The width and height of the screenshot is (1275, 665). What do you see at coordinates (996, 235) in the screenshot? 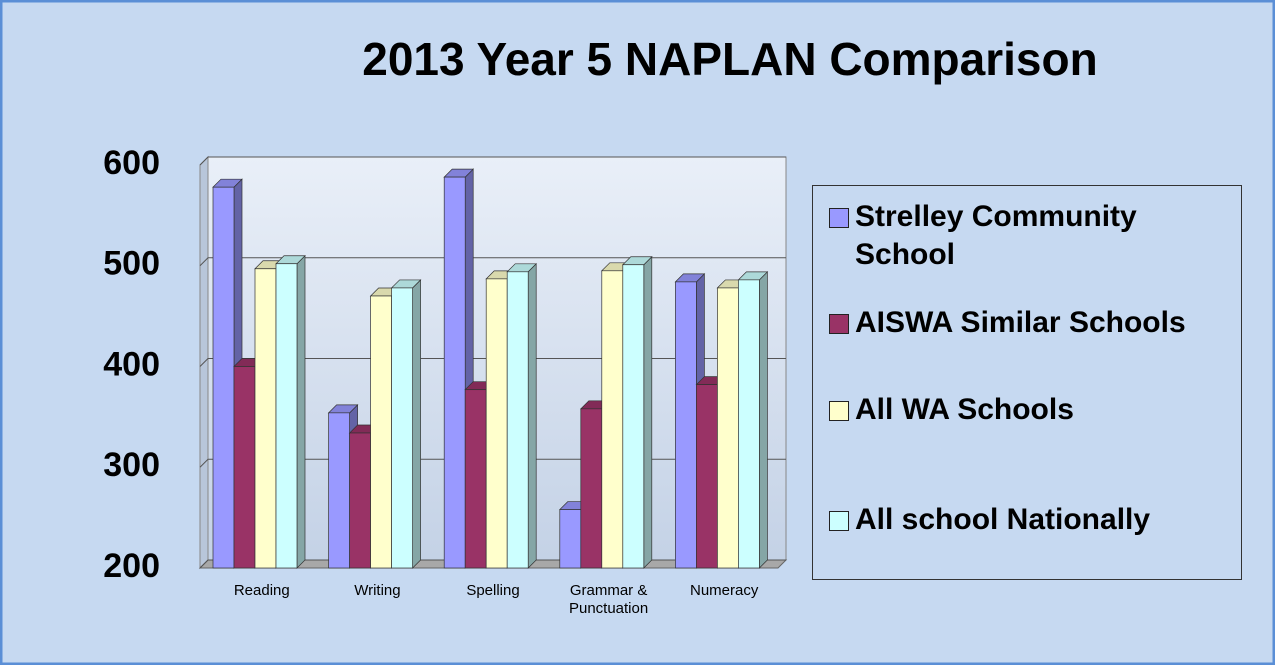
I see `legend-label: Strelley Community School` at bounding box center [996, 235].